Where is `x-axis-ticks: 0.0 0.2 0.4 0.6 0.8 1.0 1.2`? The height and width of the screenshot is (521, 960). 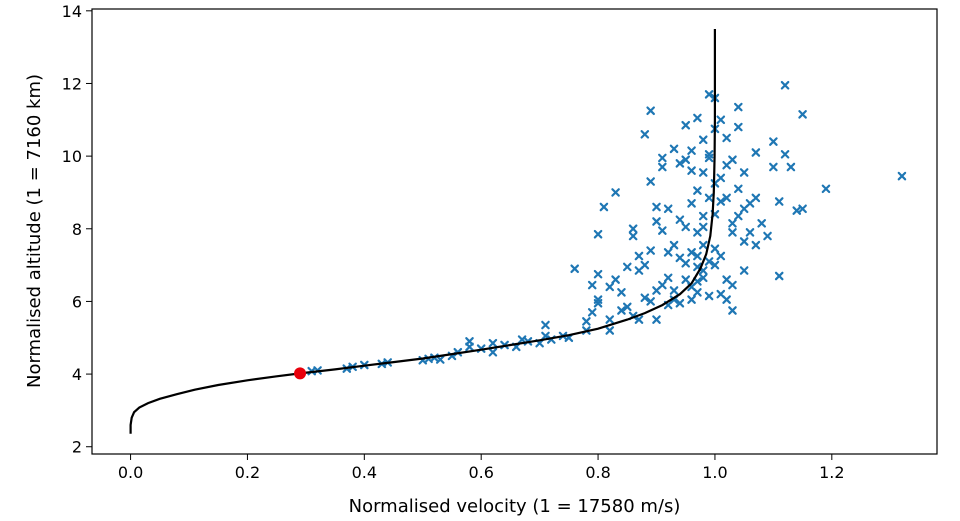 x-axis-ticks: 0.0 0.2 0.4 0.6 0.8 1.0 1.2 is located at coordinates (481, 468).